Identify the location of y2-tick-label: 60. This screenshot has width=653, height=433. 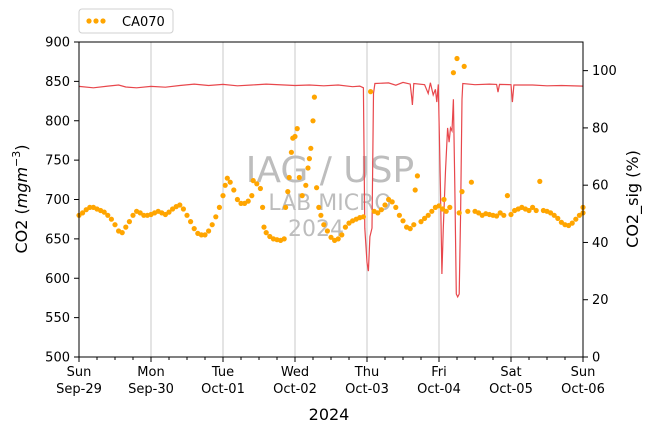
(600, 186).